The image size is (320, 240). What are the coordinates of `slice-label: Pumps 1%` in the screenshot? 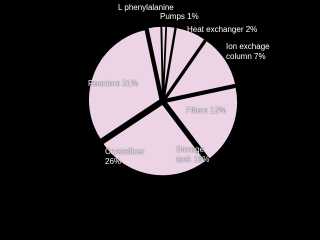 It's located at (190, 17).